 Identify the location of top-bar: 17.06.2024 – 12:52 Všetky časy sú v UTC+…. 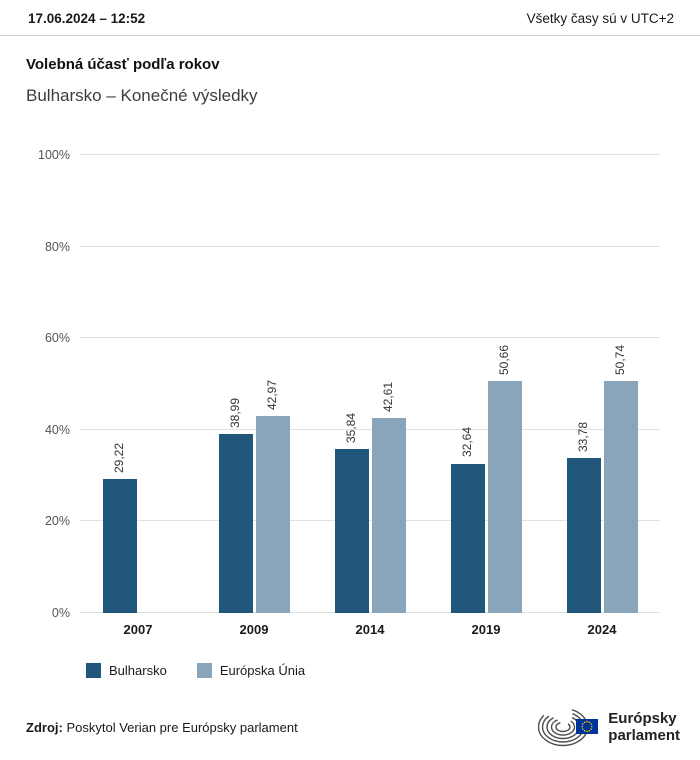
(350, 17).